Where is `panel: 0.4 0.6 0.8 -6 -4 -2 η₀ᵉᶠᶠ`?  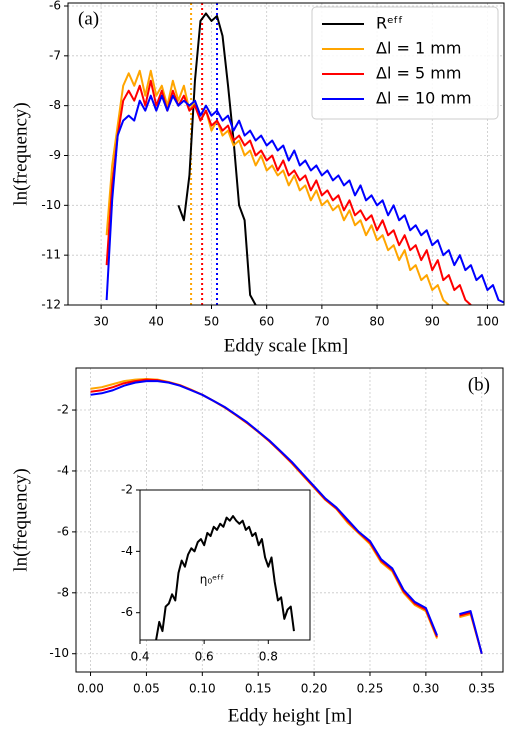 panel: 0.4 0.6 0.8 -6 -4 -2 η₀ᵉᶠᶠ is located at coordinates (216, 573).